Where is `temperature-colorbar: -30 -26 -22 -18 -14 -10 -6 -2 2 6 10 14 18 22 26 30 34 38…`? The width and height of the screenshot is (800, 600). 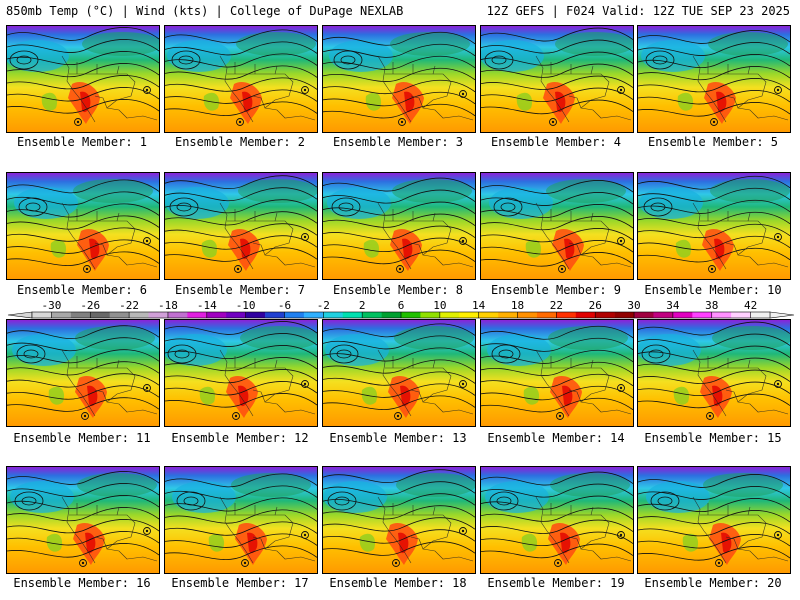 temperature-colorbar: -30 -26 -22 -18 -14 -10 -6 -2 2 6 10 14 18 22 26 30 34 38… is located at coordinates (401, 309).